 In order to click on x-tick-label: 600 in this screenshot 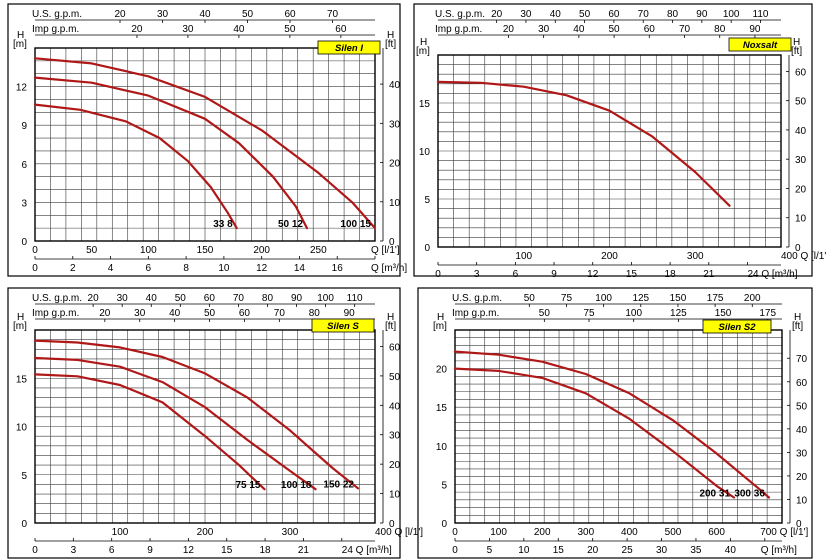, I will do `click(716, 532)`.